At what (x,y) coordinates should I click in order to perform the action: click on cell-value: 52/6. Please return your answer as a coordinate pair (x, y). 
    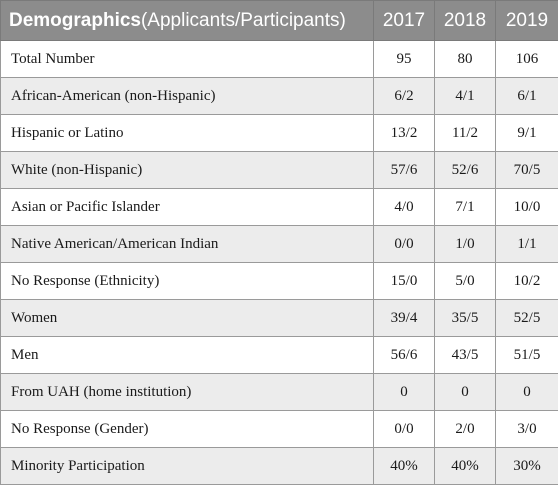
    Looking at the image, I should click on (465, 170).